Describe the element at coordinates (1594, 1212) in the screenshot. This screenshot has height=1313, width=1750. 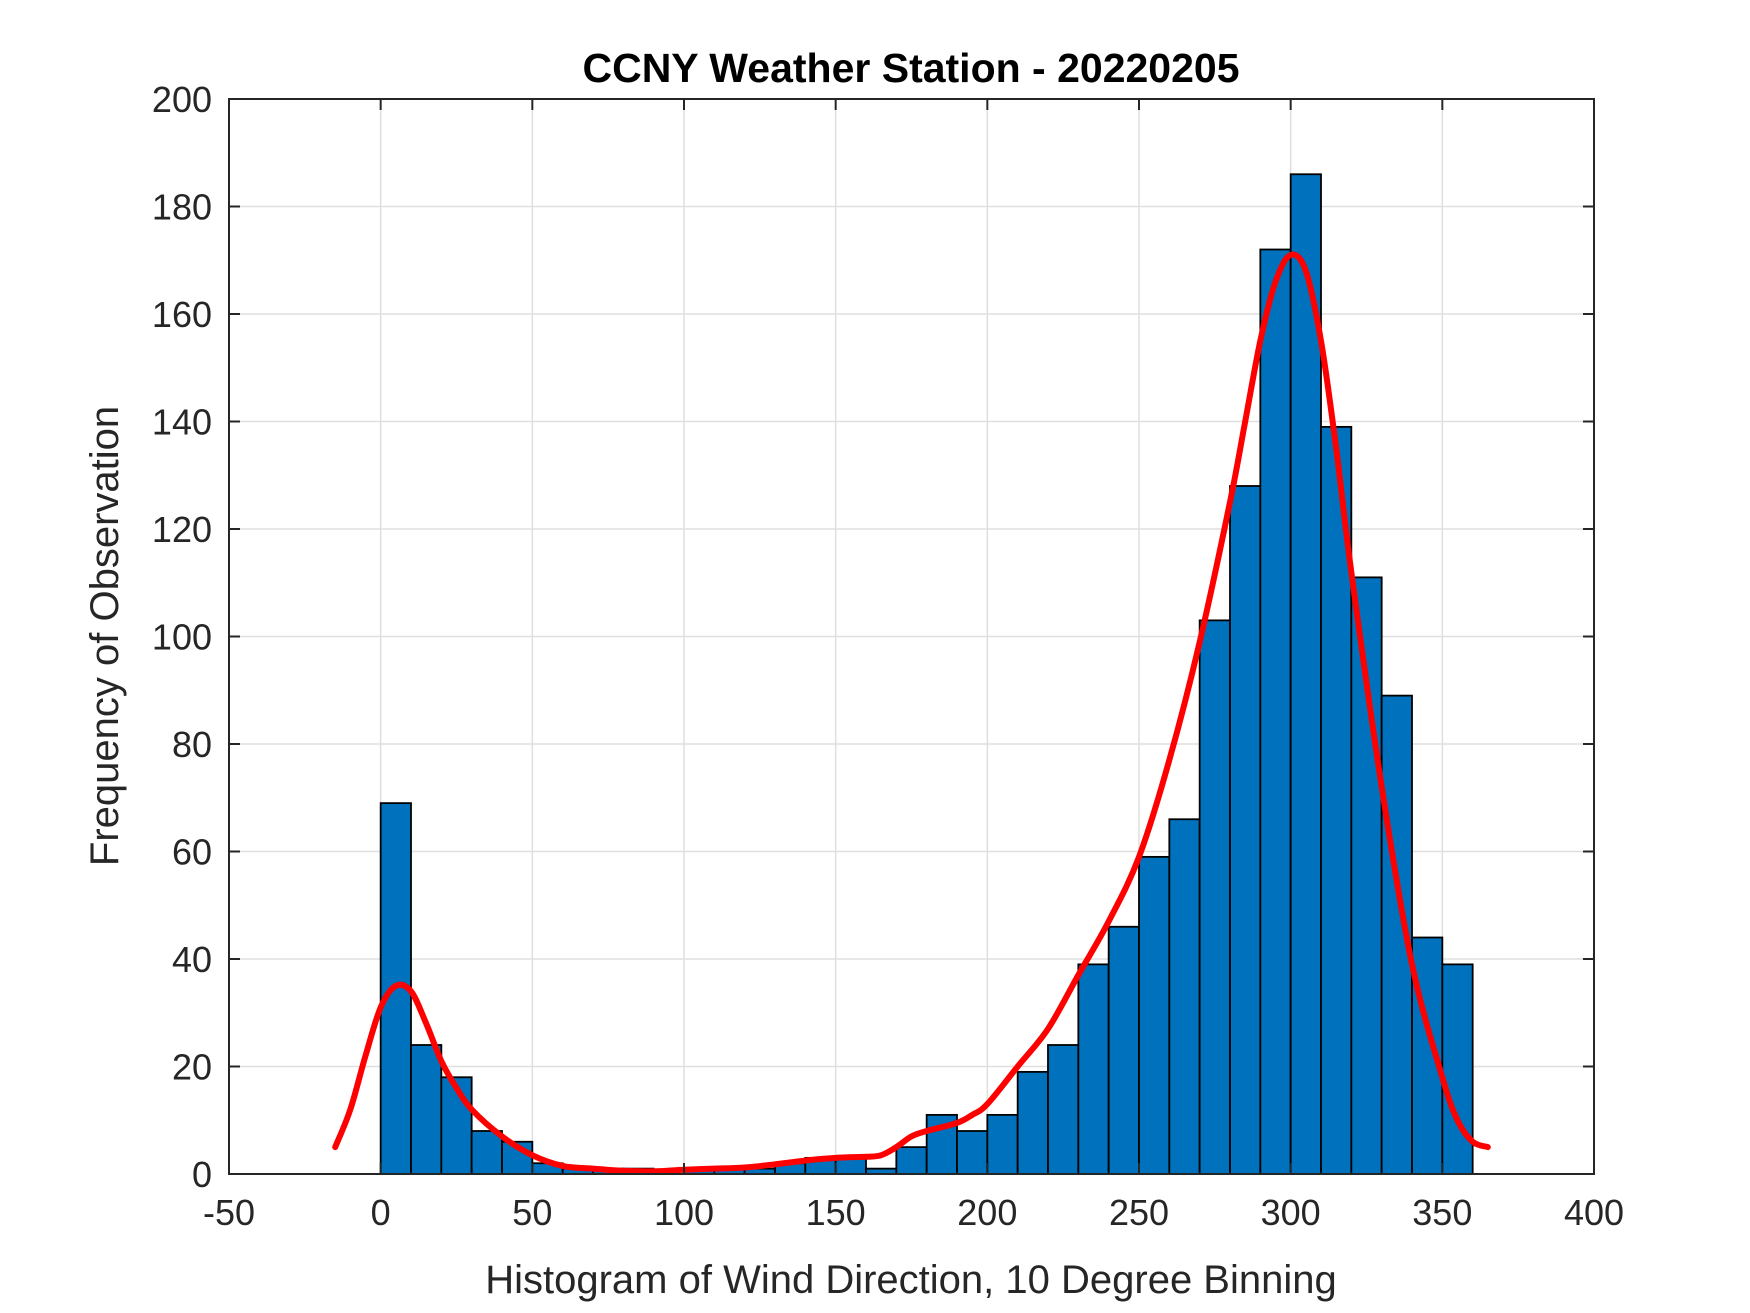
I see `x-tick-label: 400` at that location.